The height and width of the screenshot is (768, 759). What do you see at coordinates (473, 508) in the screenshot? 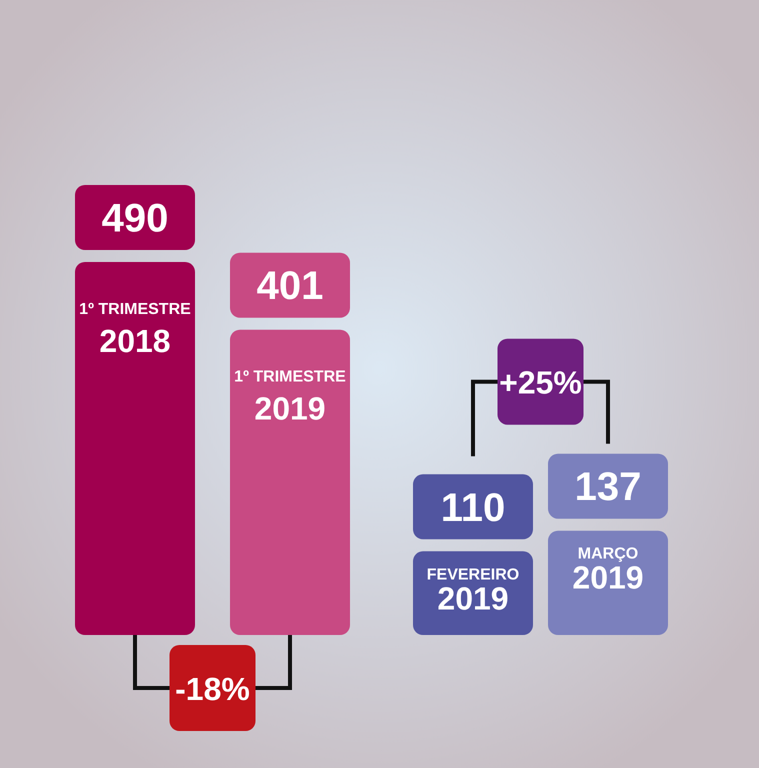
I see `data-label: 110` at bounding box center [473, 508].